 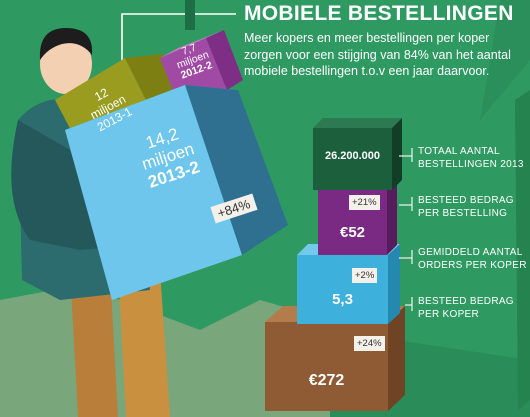 I want to click on green-box-top, so click(x=357, y=123).